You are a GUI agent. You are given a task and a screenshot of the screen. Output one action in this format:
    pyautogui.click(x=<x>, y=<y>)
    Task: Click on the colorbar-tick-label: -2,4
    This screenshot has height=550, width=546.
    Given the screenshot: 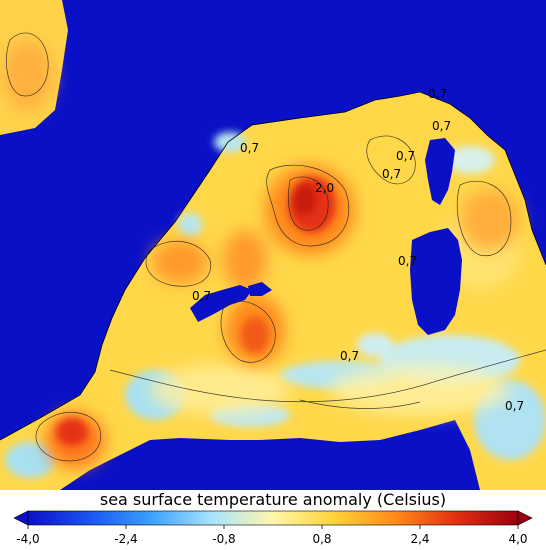 What is the action you would take?
    pyautogui.click(x=125, y=539)
    